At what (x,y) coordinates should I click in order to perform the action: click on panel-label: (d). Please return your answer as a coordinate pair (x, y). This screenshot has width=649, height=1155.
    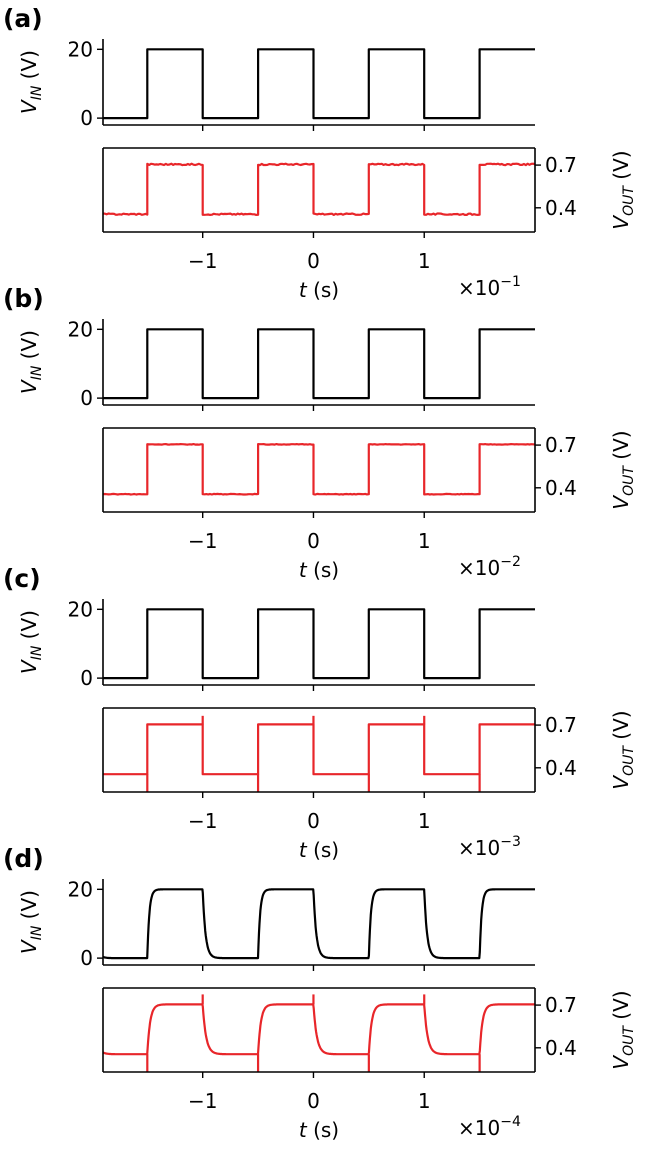
    Looking at the image, I should click on (23, 858).